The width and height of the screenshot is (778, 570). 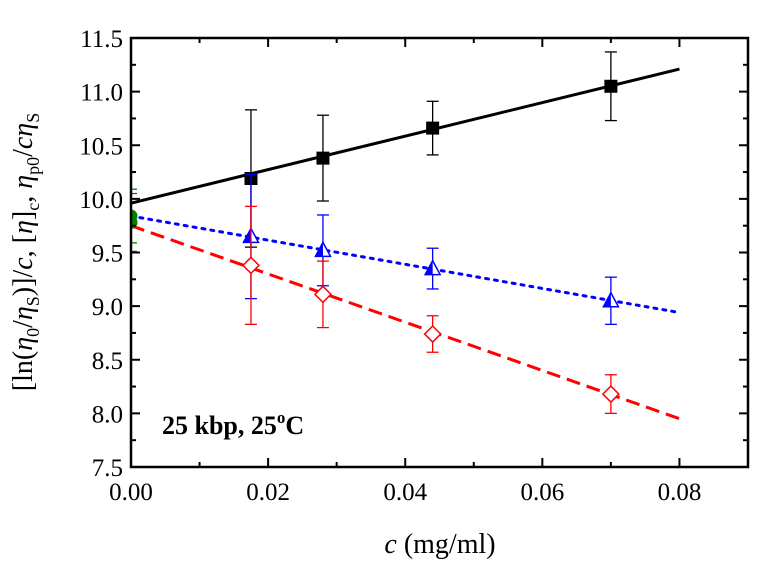 I want to click on ylabel-part: )]/, so click(x=23, y=283).